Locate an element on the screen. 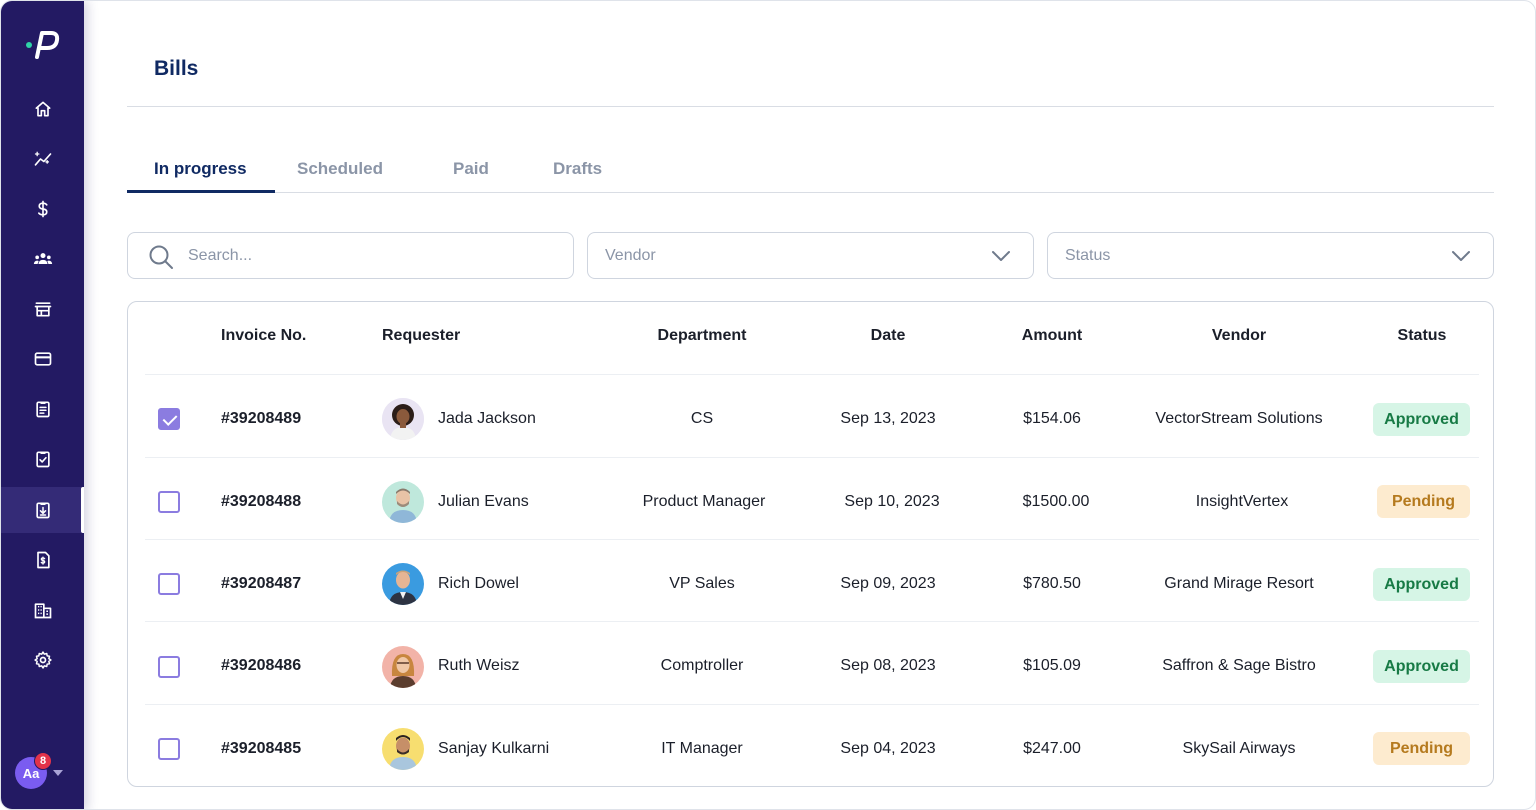 The height and width of the screenshot is (810, 1536). nav-invoices is located at coordinates (42, 560).